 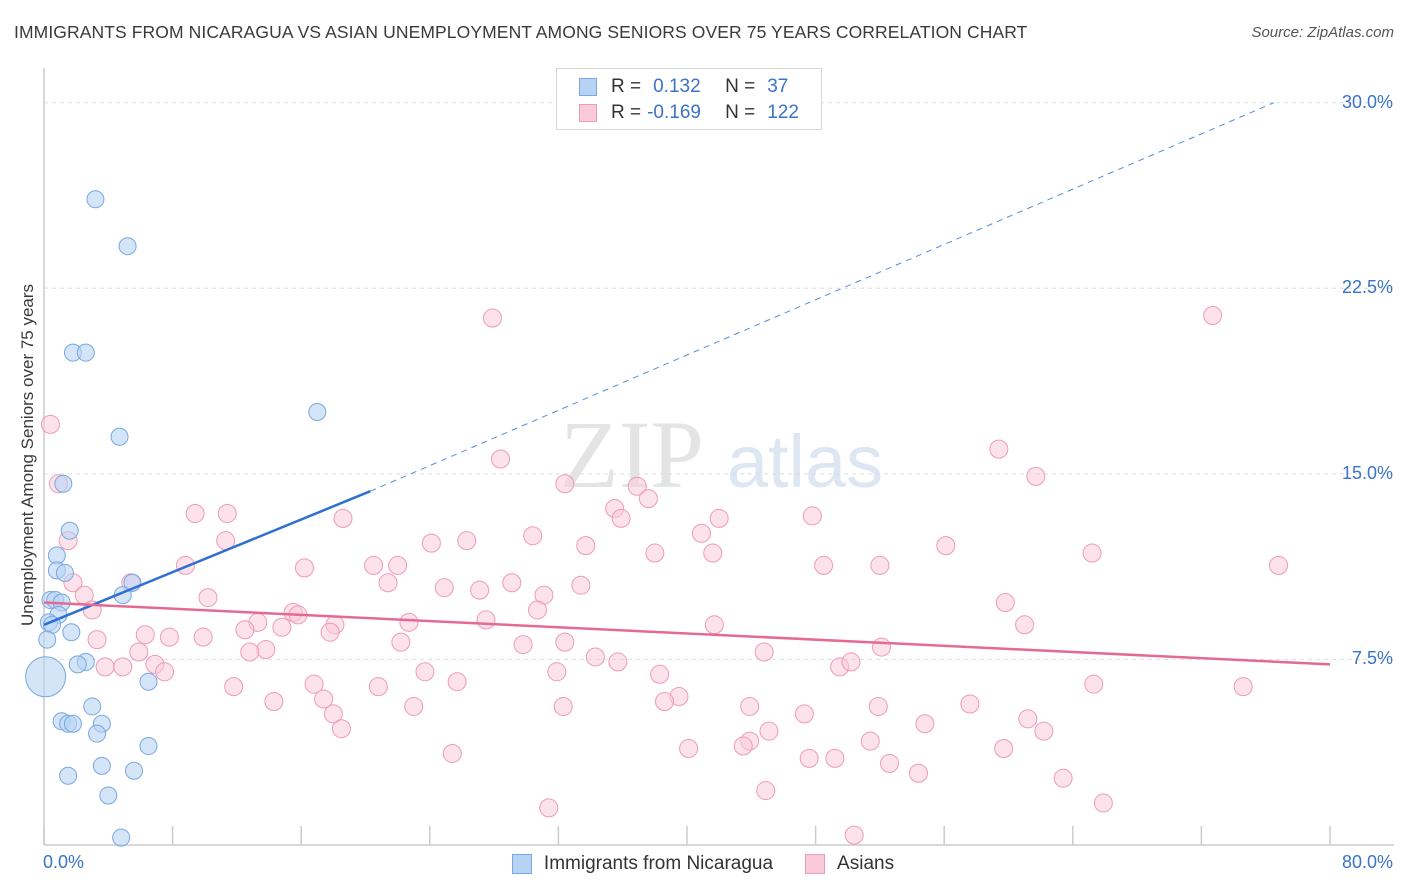 What do you see at coordinates (778, 86) in the screenshot?
I see `n-value: 37` at bounding box center [778, 86].